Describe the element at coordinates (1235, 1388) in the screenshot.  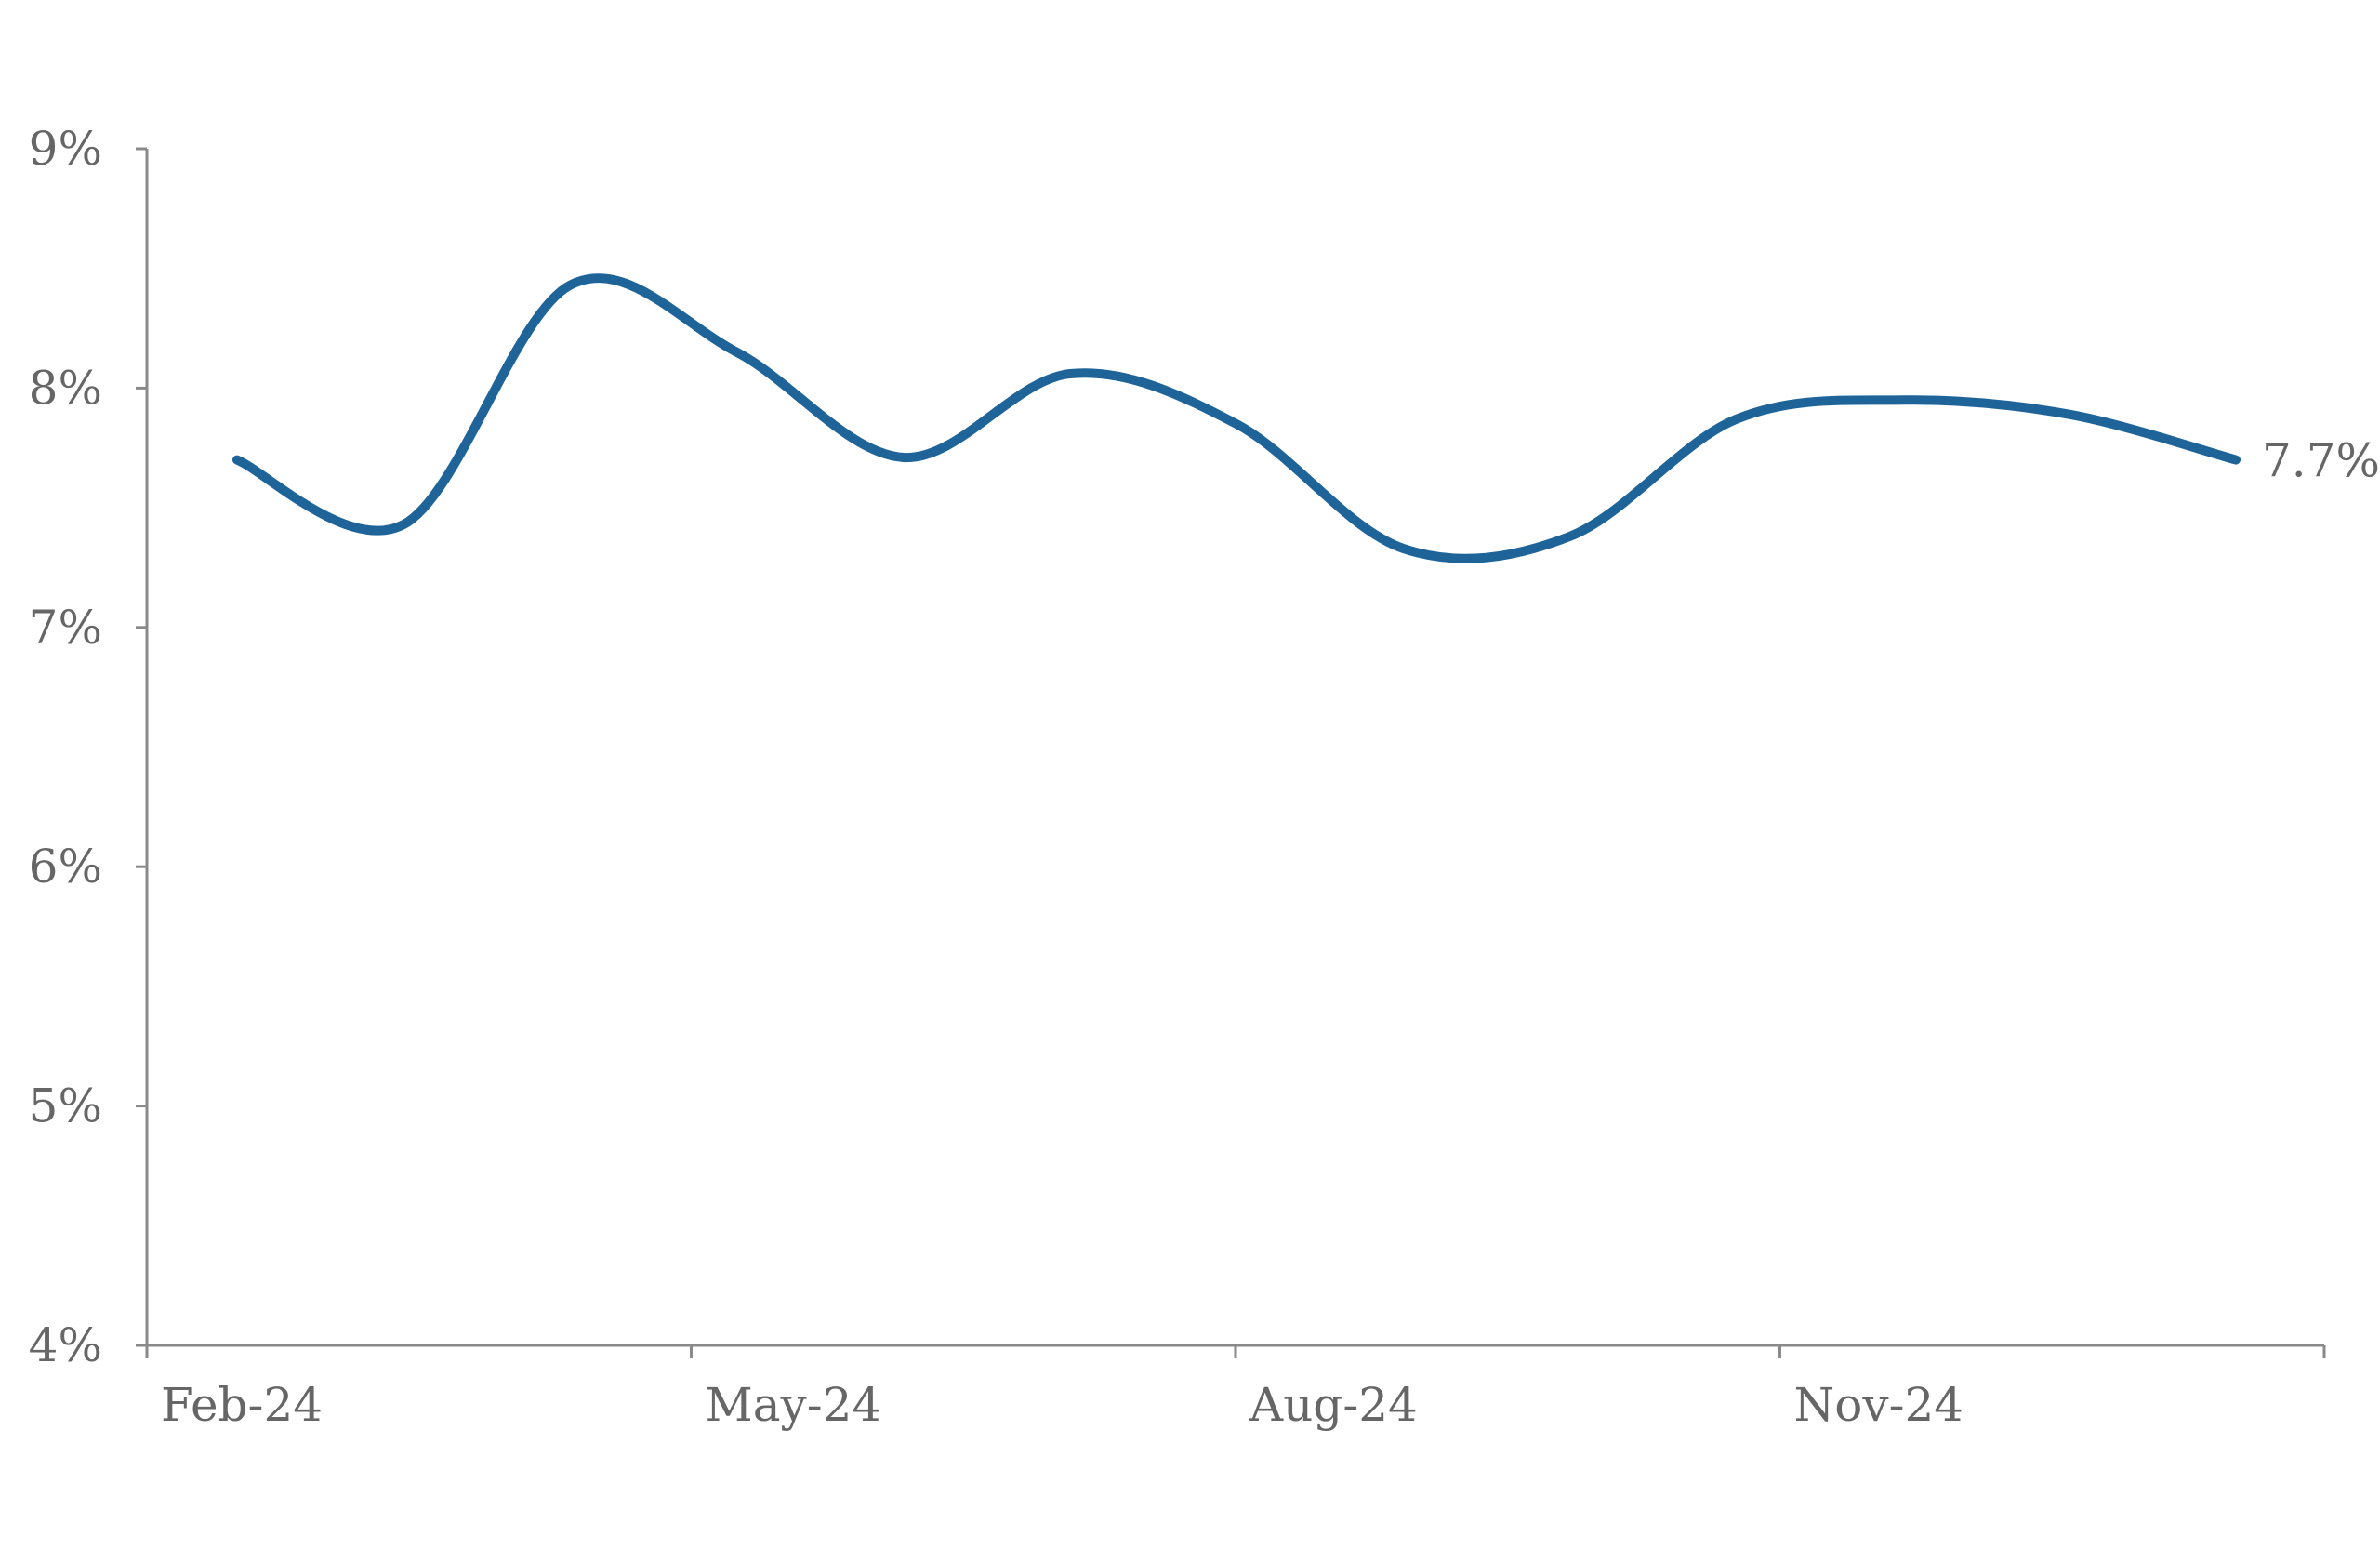
I see `x-axis-ticks: Feb-24 May-24 Aug-24 Nov-24` at that location.